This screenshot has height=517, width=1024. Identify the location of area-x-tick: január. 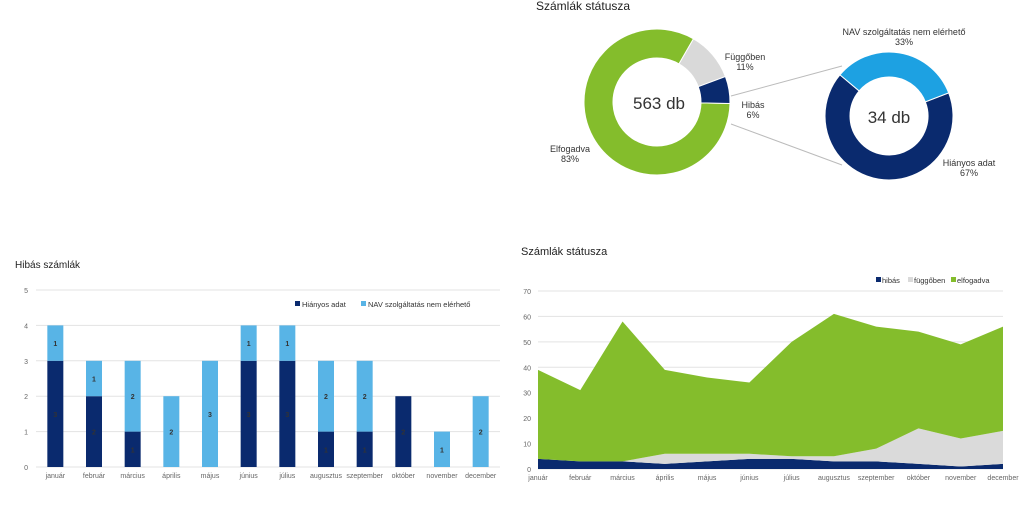
(537, 478).